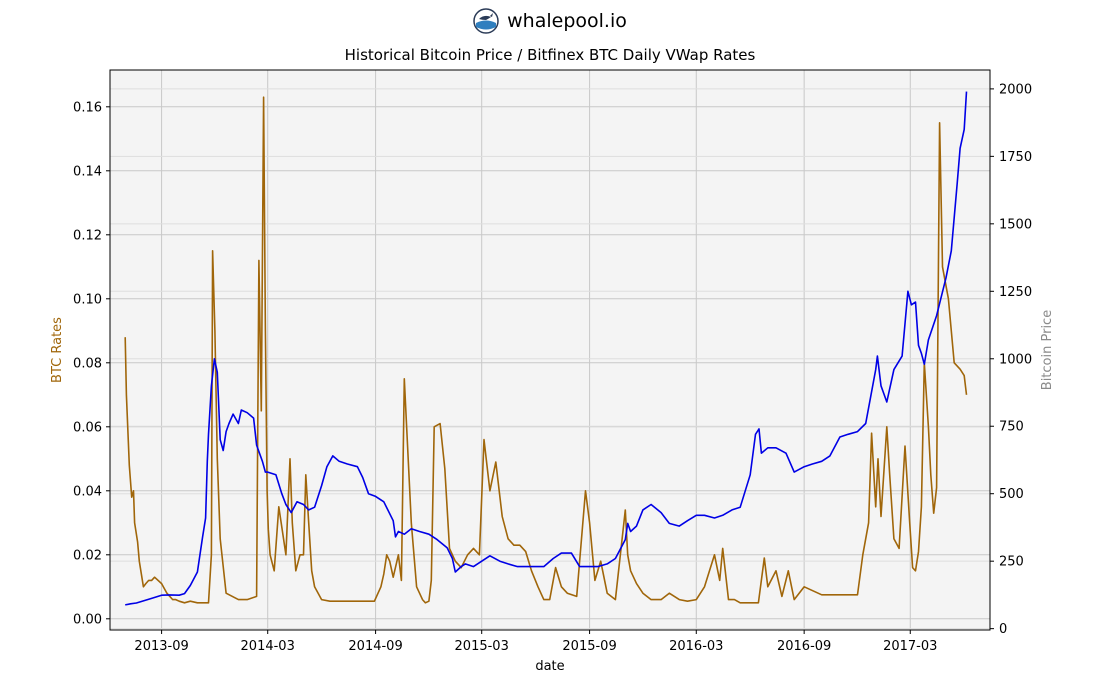 Image resolution: width=1100 pixels, height=700 pixels. I want to click on brand-header: whalepool.io, so click(550, 23).